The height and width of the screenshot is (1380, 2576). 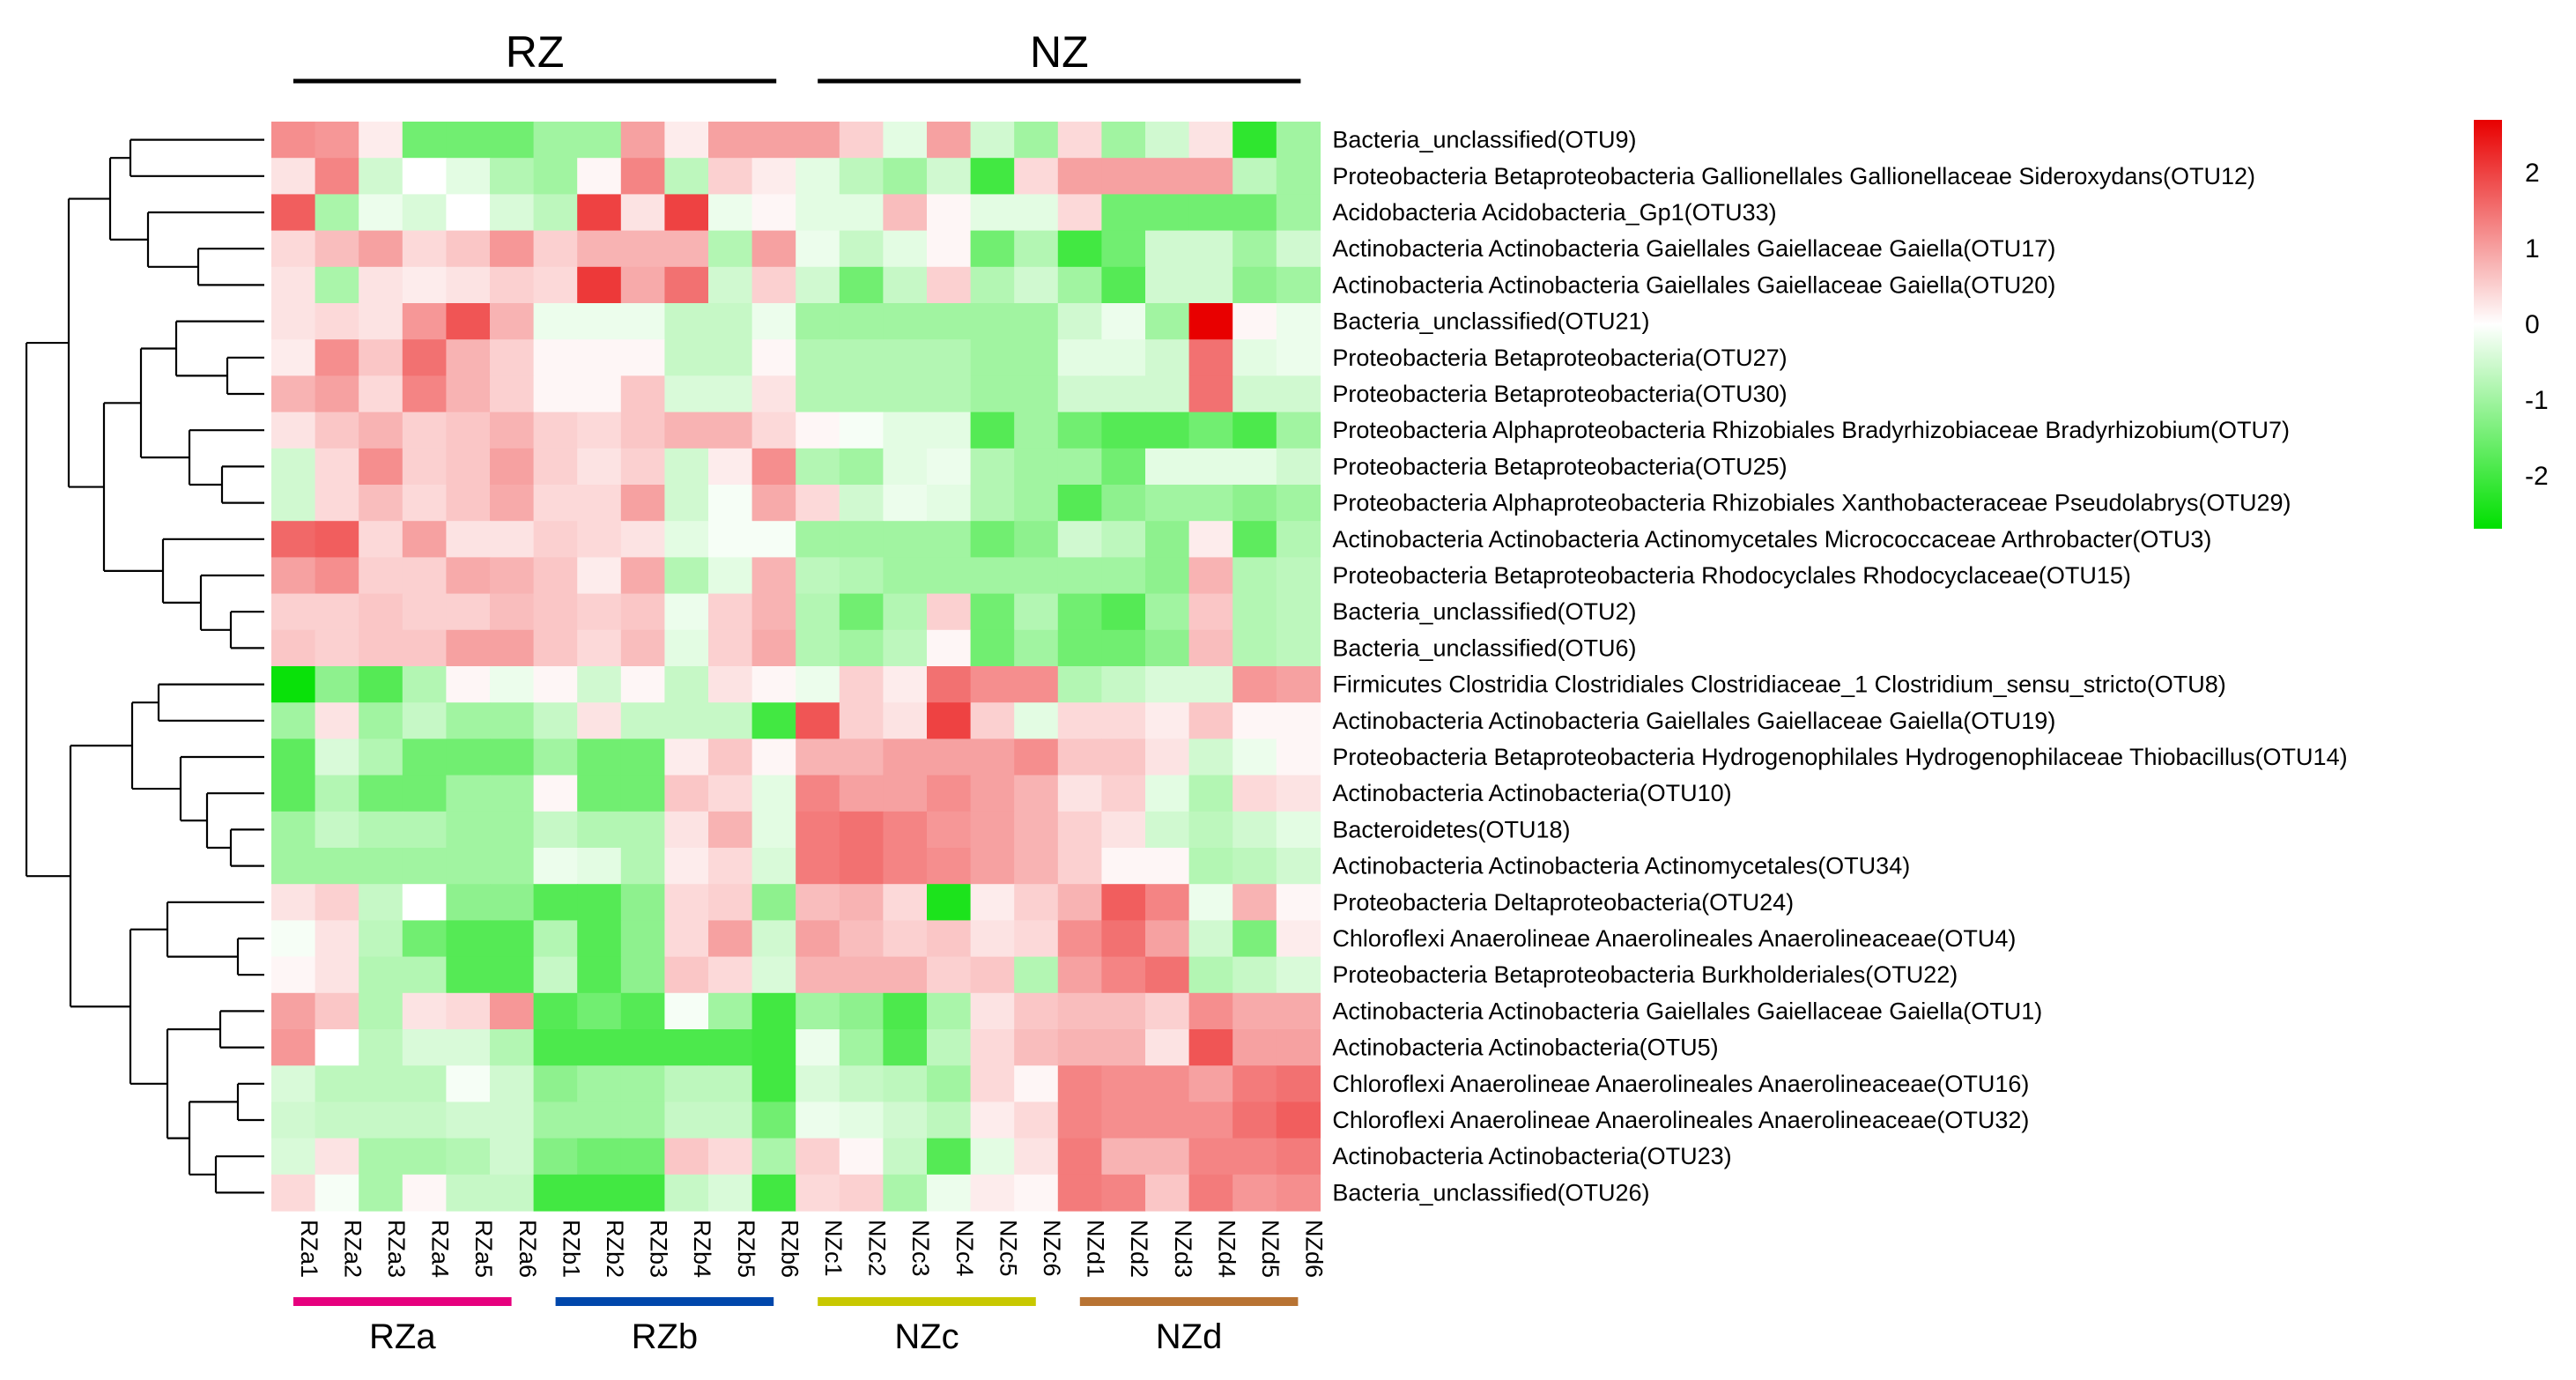 What do you see at coordinates (396, 1249) in the screenshot?
I see `column-label: RZa3` at bounding box center [396, 1249].